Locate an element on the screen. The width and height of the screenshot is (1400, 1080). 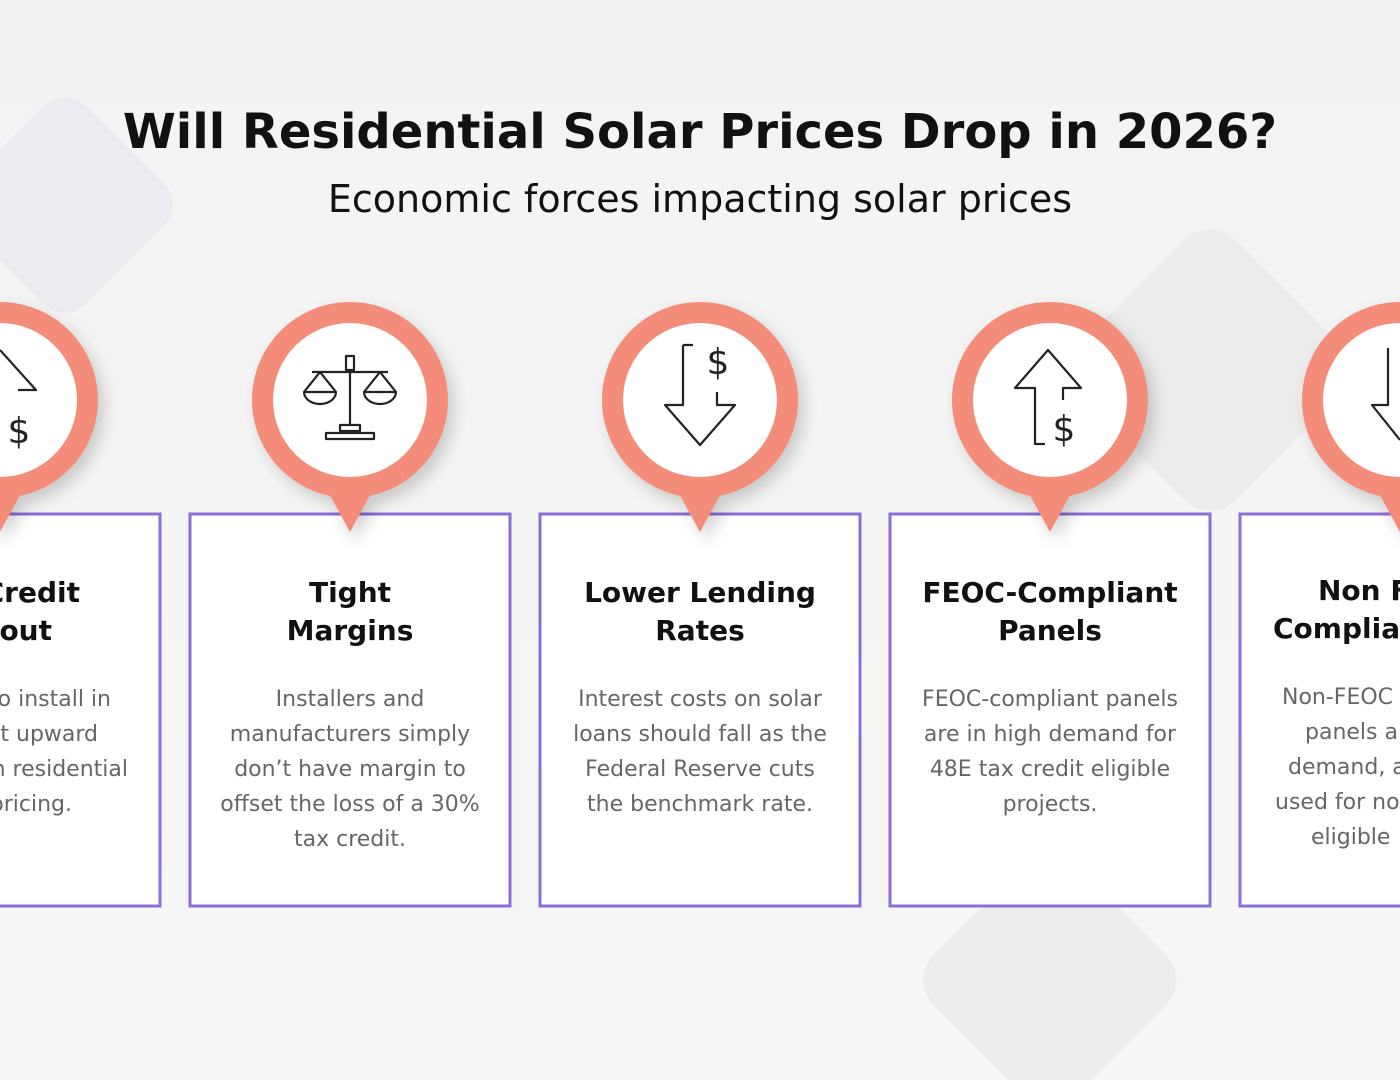
card-body: o install in is located at coordinates (55, 699).